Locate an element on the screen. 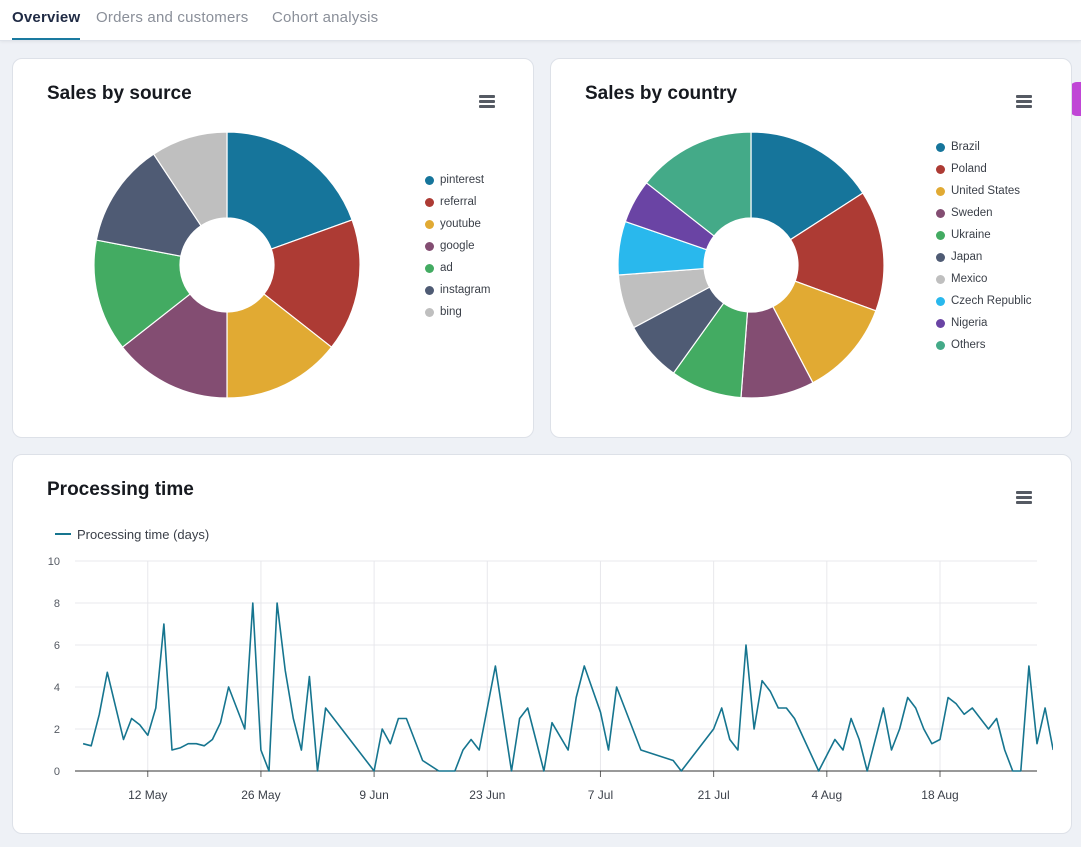  legend-item-pinterest: pinterest is located at coordinates (458, 180).